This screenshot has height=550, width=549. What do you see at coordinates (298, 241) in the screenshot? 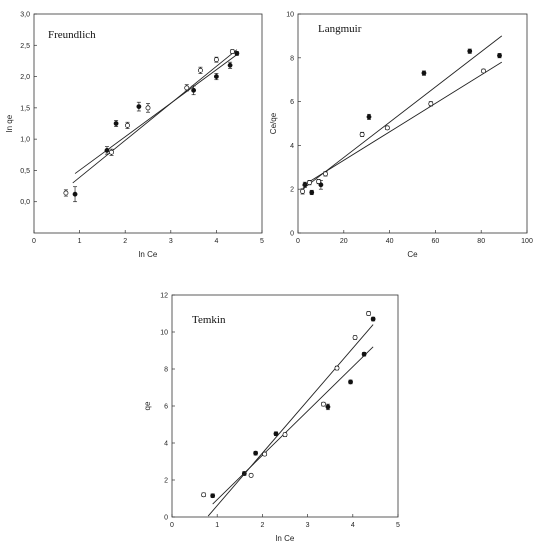
I see `langmuir-x-tick-label: 0` at bounding box center [298, 241].